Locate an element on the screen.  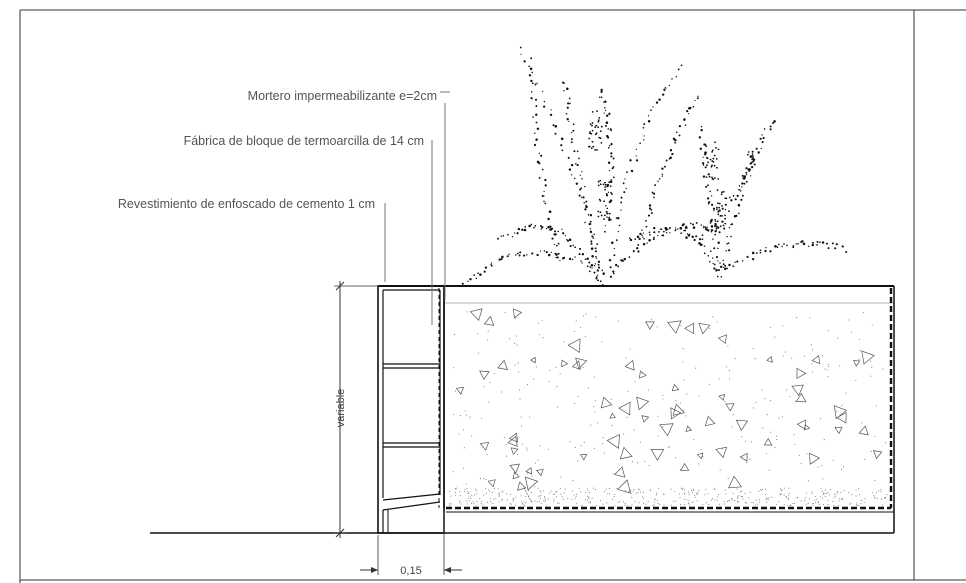
sand-layer is located at coordinates (668, 497).